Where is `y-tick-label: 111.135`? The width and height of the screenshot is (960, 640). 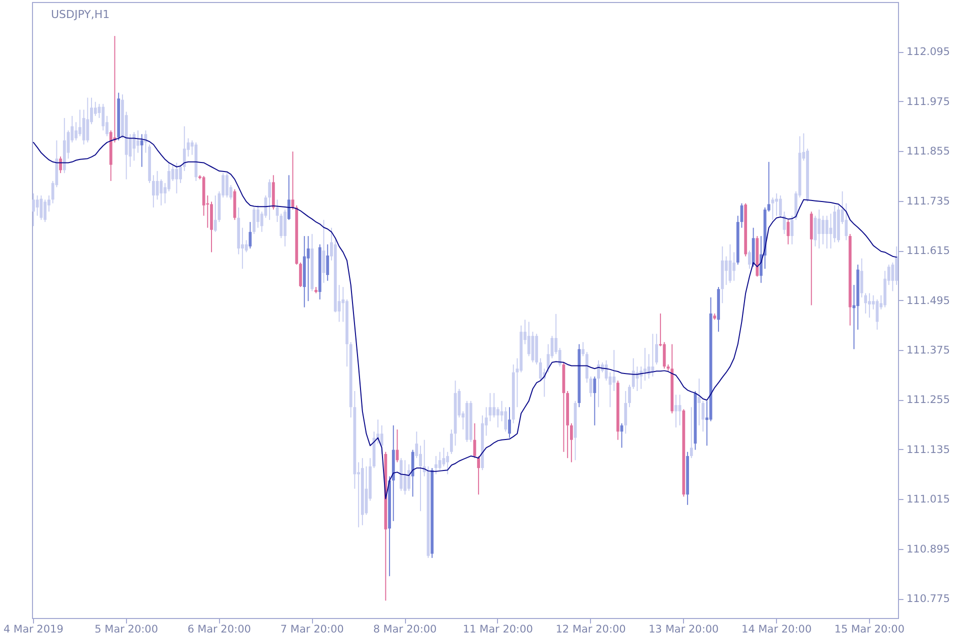 y-tick-label: 111.135 is located at coordinates (928, 450).